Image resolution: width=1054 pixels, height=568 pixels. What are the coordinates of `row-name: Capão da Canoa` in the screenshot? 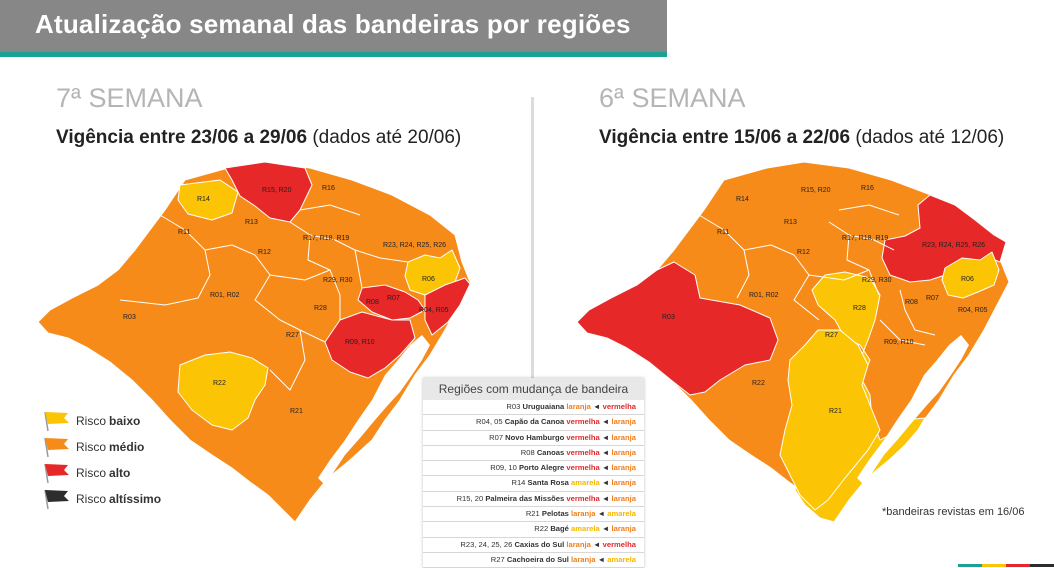 It's located at (534, 422).